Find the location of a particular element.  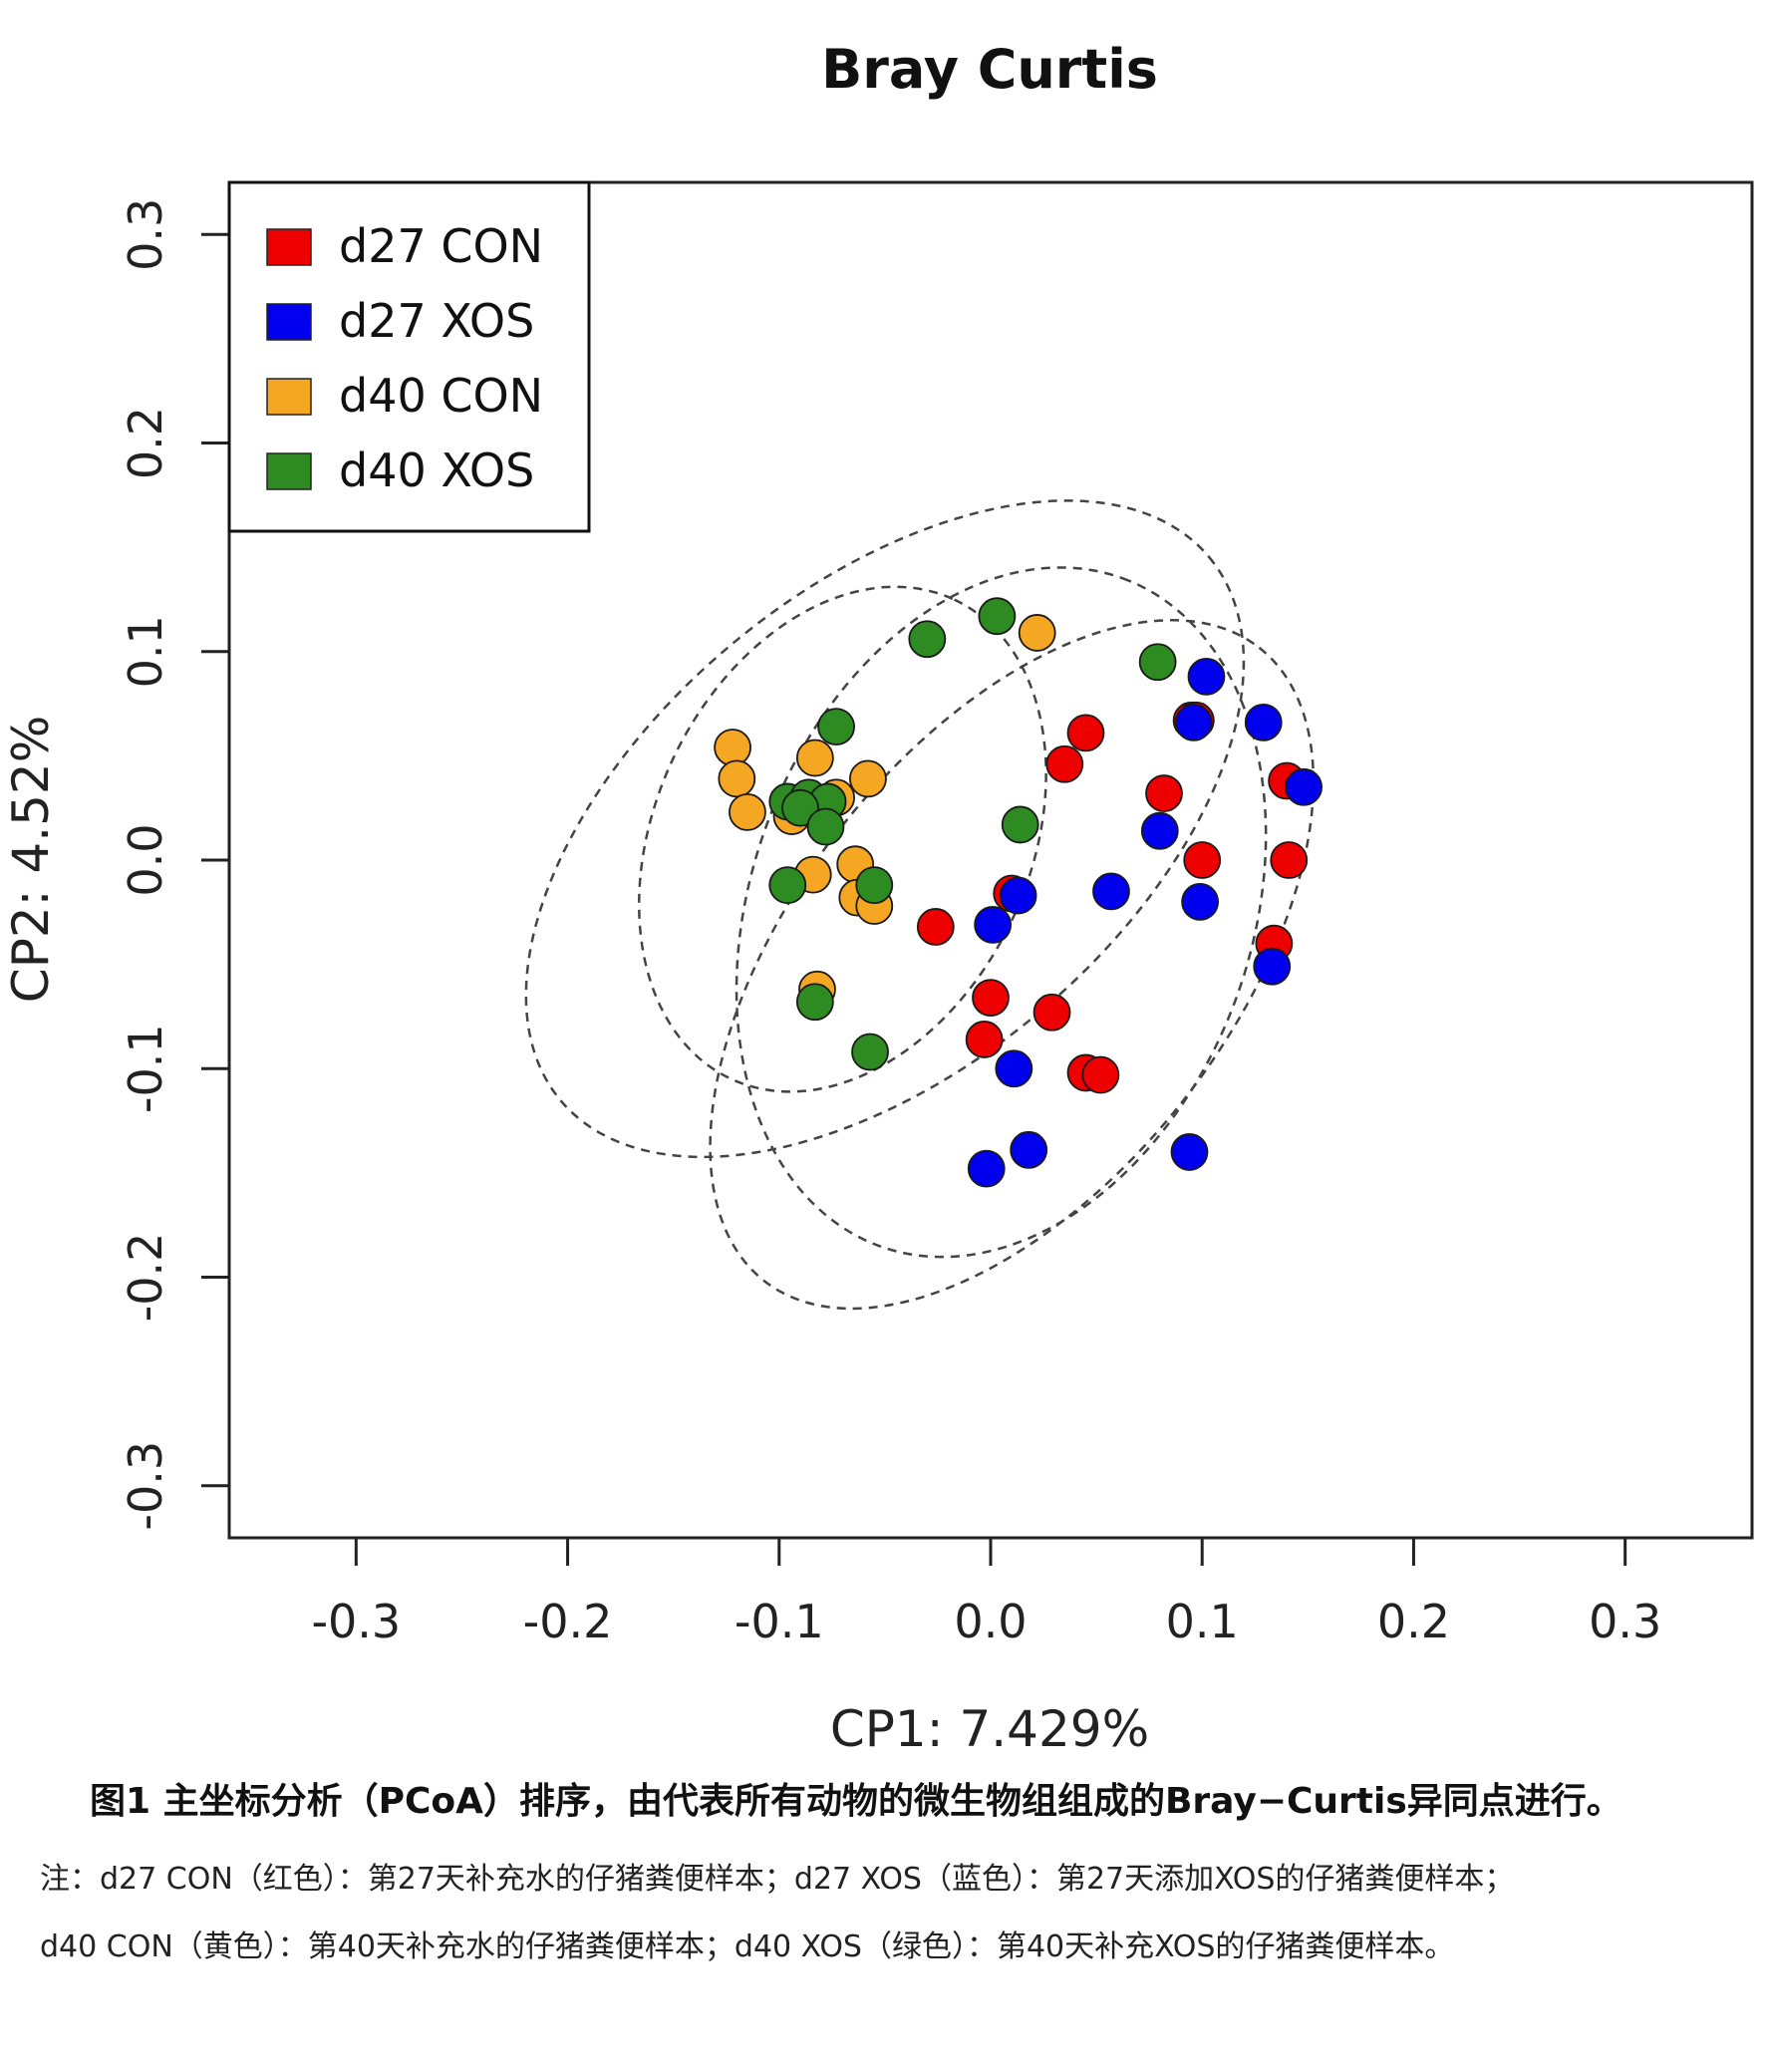

legend-label-d27-con: d27 CON is located at coordinates (441, 246).